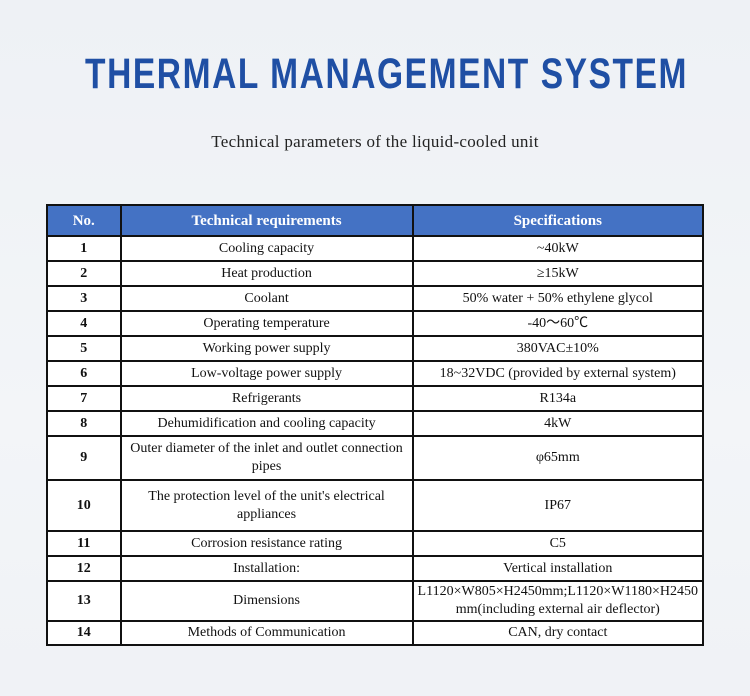  I want to click on cell-specification: 50% water + 50% ethylene glycol, so click(558, 298).